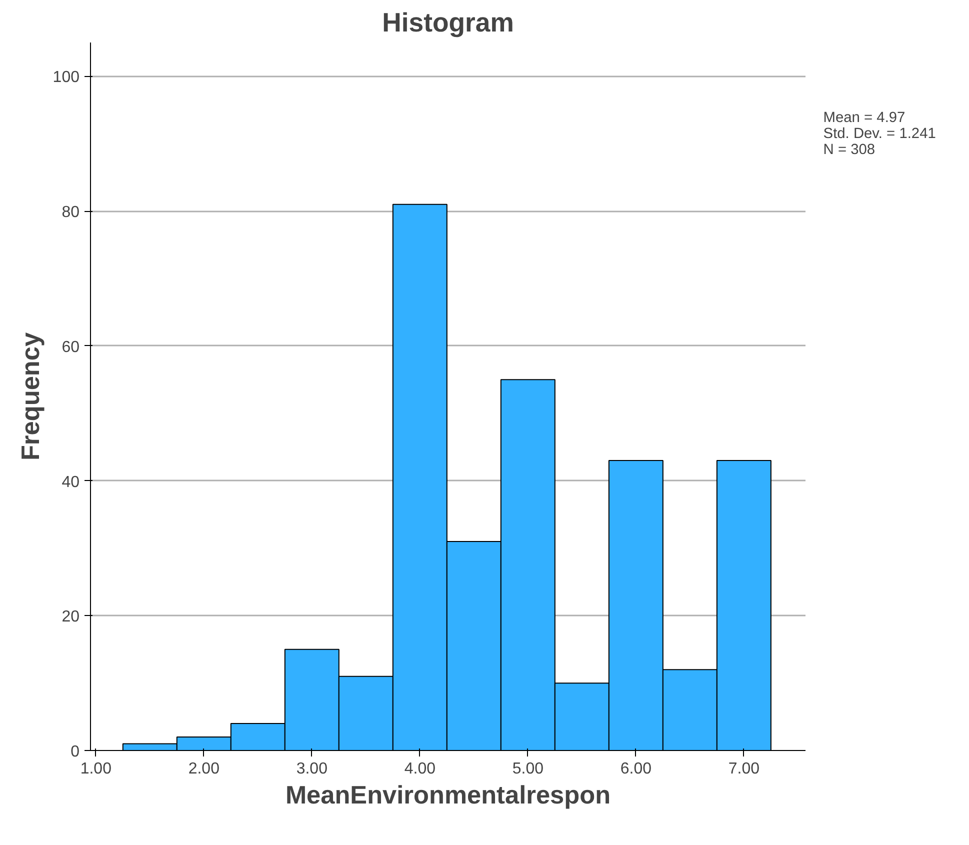 Image resolution: width=969 pixels, height=845 pixels. What do you see at coordinates (448, 23) in the screenshot?
I see `chart-title: Histogram` at bounding box center [448, 23].